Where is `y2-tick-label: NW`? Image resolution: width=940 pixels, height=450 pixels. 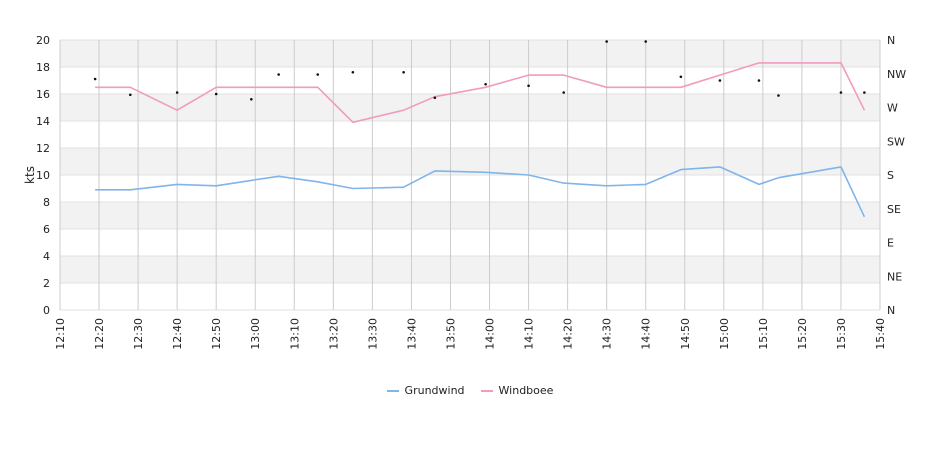
y2-tick-label: NW is located at coordinates (896, 74).